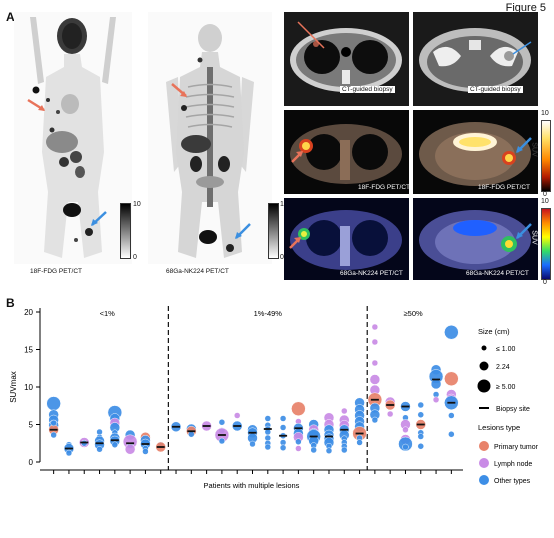 This screenshot has height=538, width=554. I want to click on nk224-pet-mip-image, so click(210, 138).